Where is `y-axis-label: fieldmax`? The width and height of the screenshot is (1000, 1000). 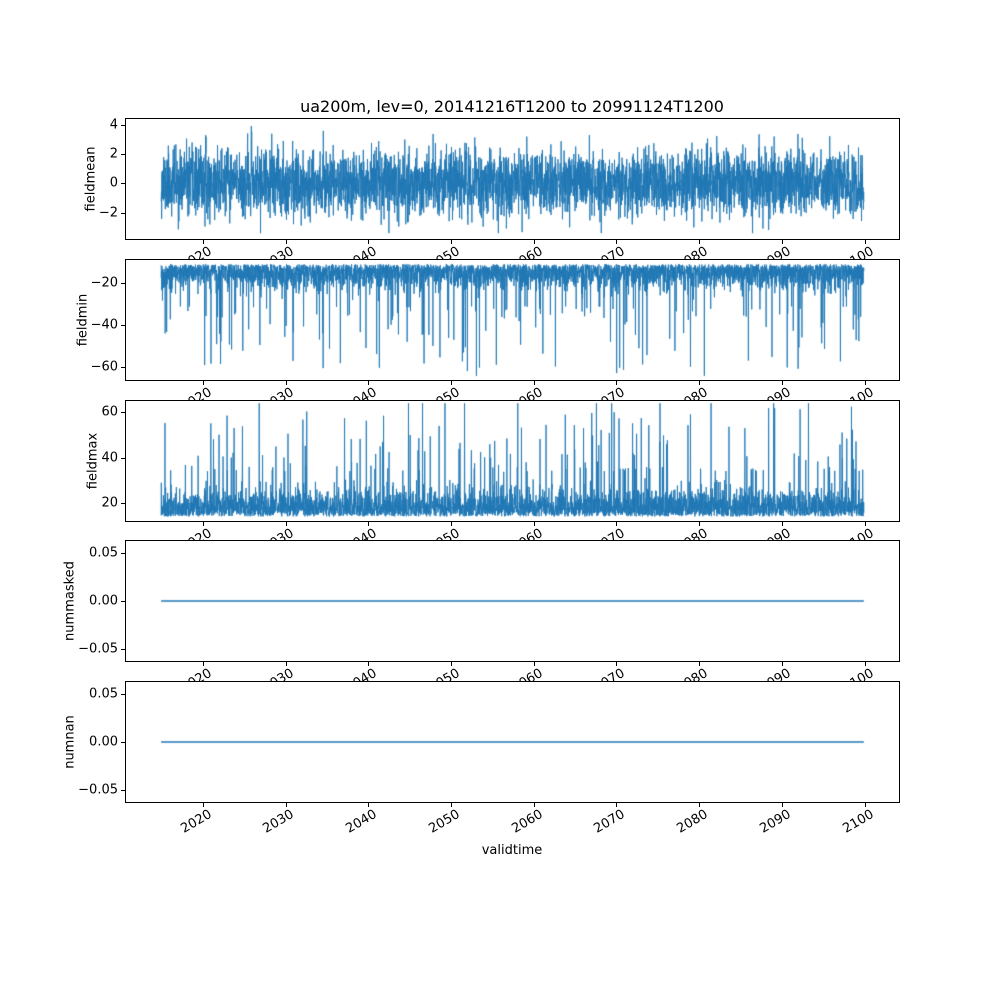 y-axis-label: fieldmax is located at coordinates (93, 461).